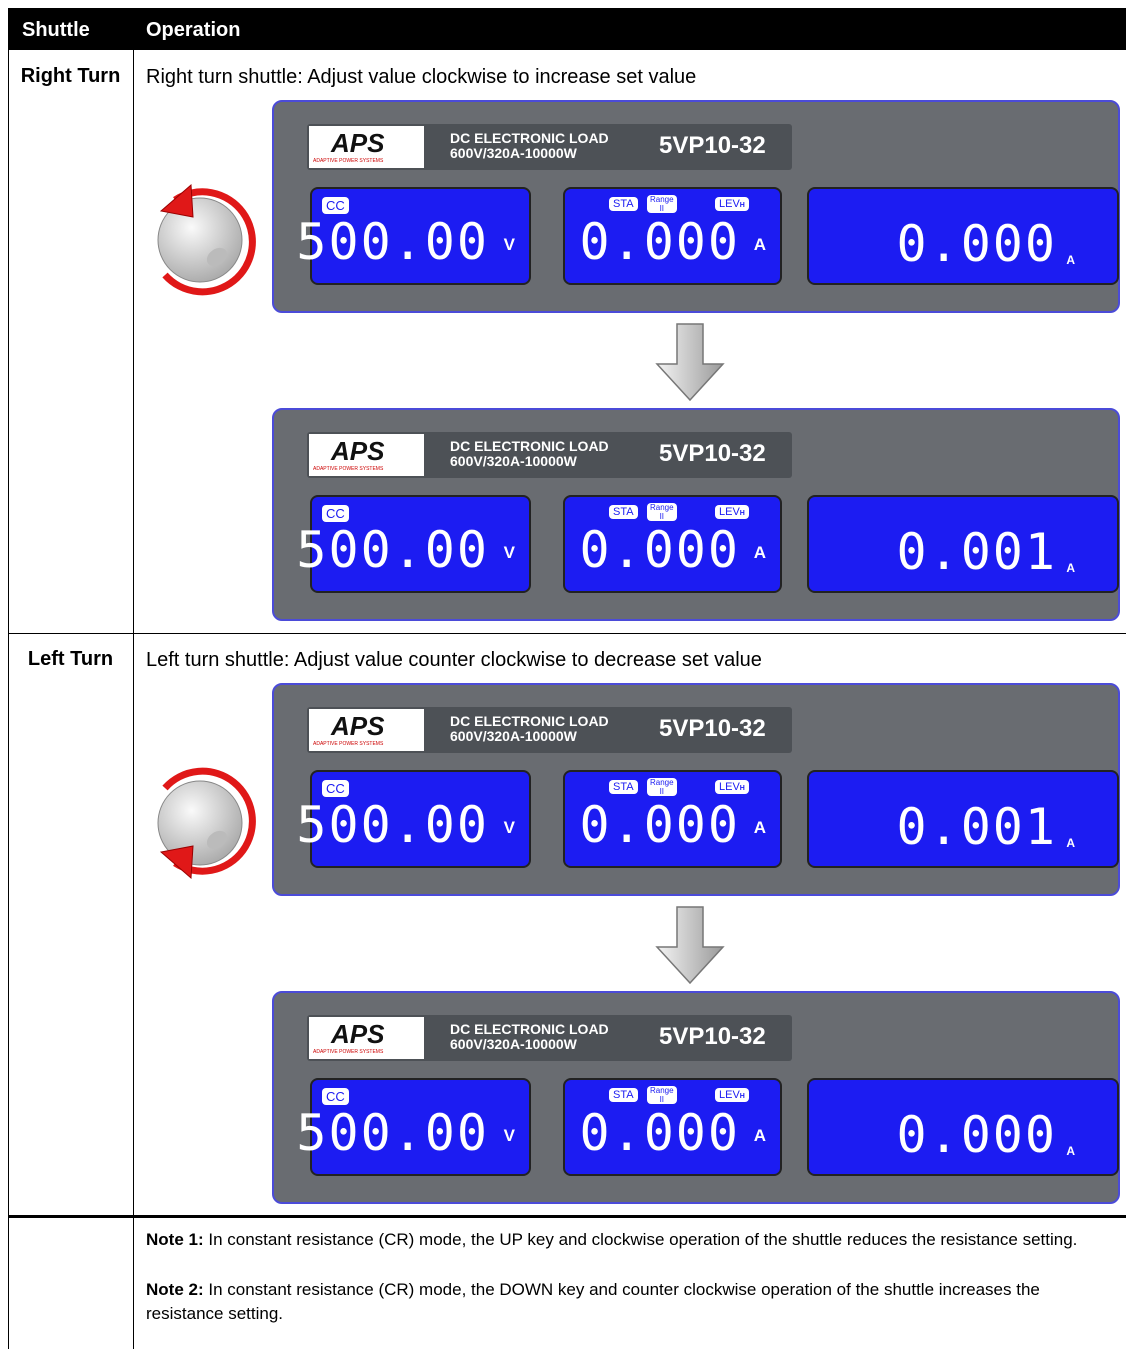  Describe the element at coordinates (175, 1289) in the screenshot. I see `note-label: Note 2:` at that location.